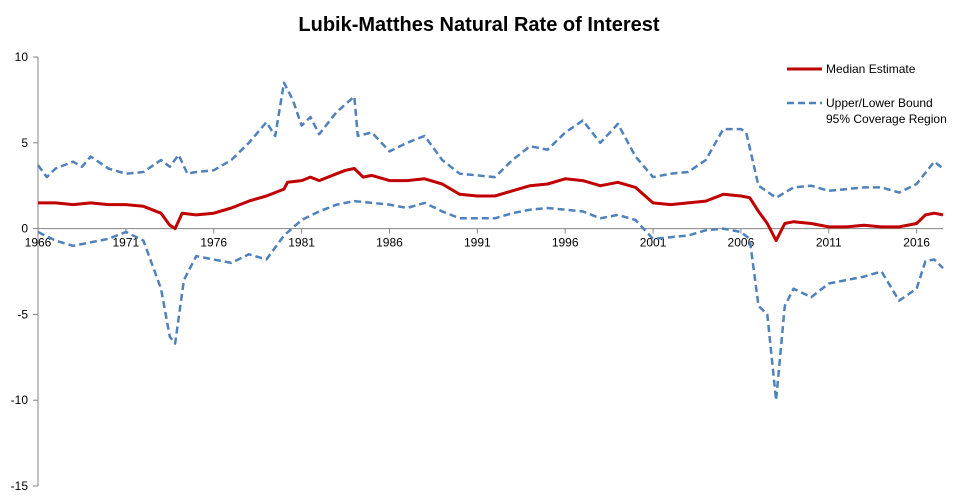  I want to click on legend-label: 95% Coverage Region, so click(886, 119).